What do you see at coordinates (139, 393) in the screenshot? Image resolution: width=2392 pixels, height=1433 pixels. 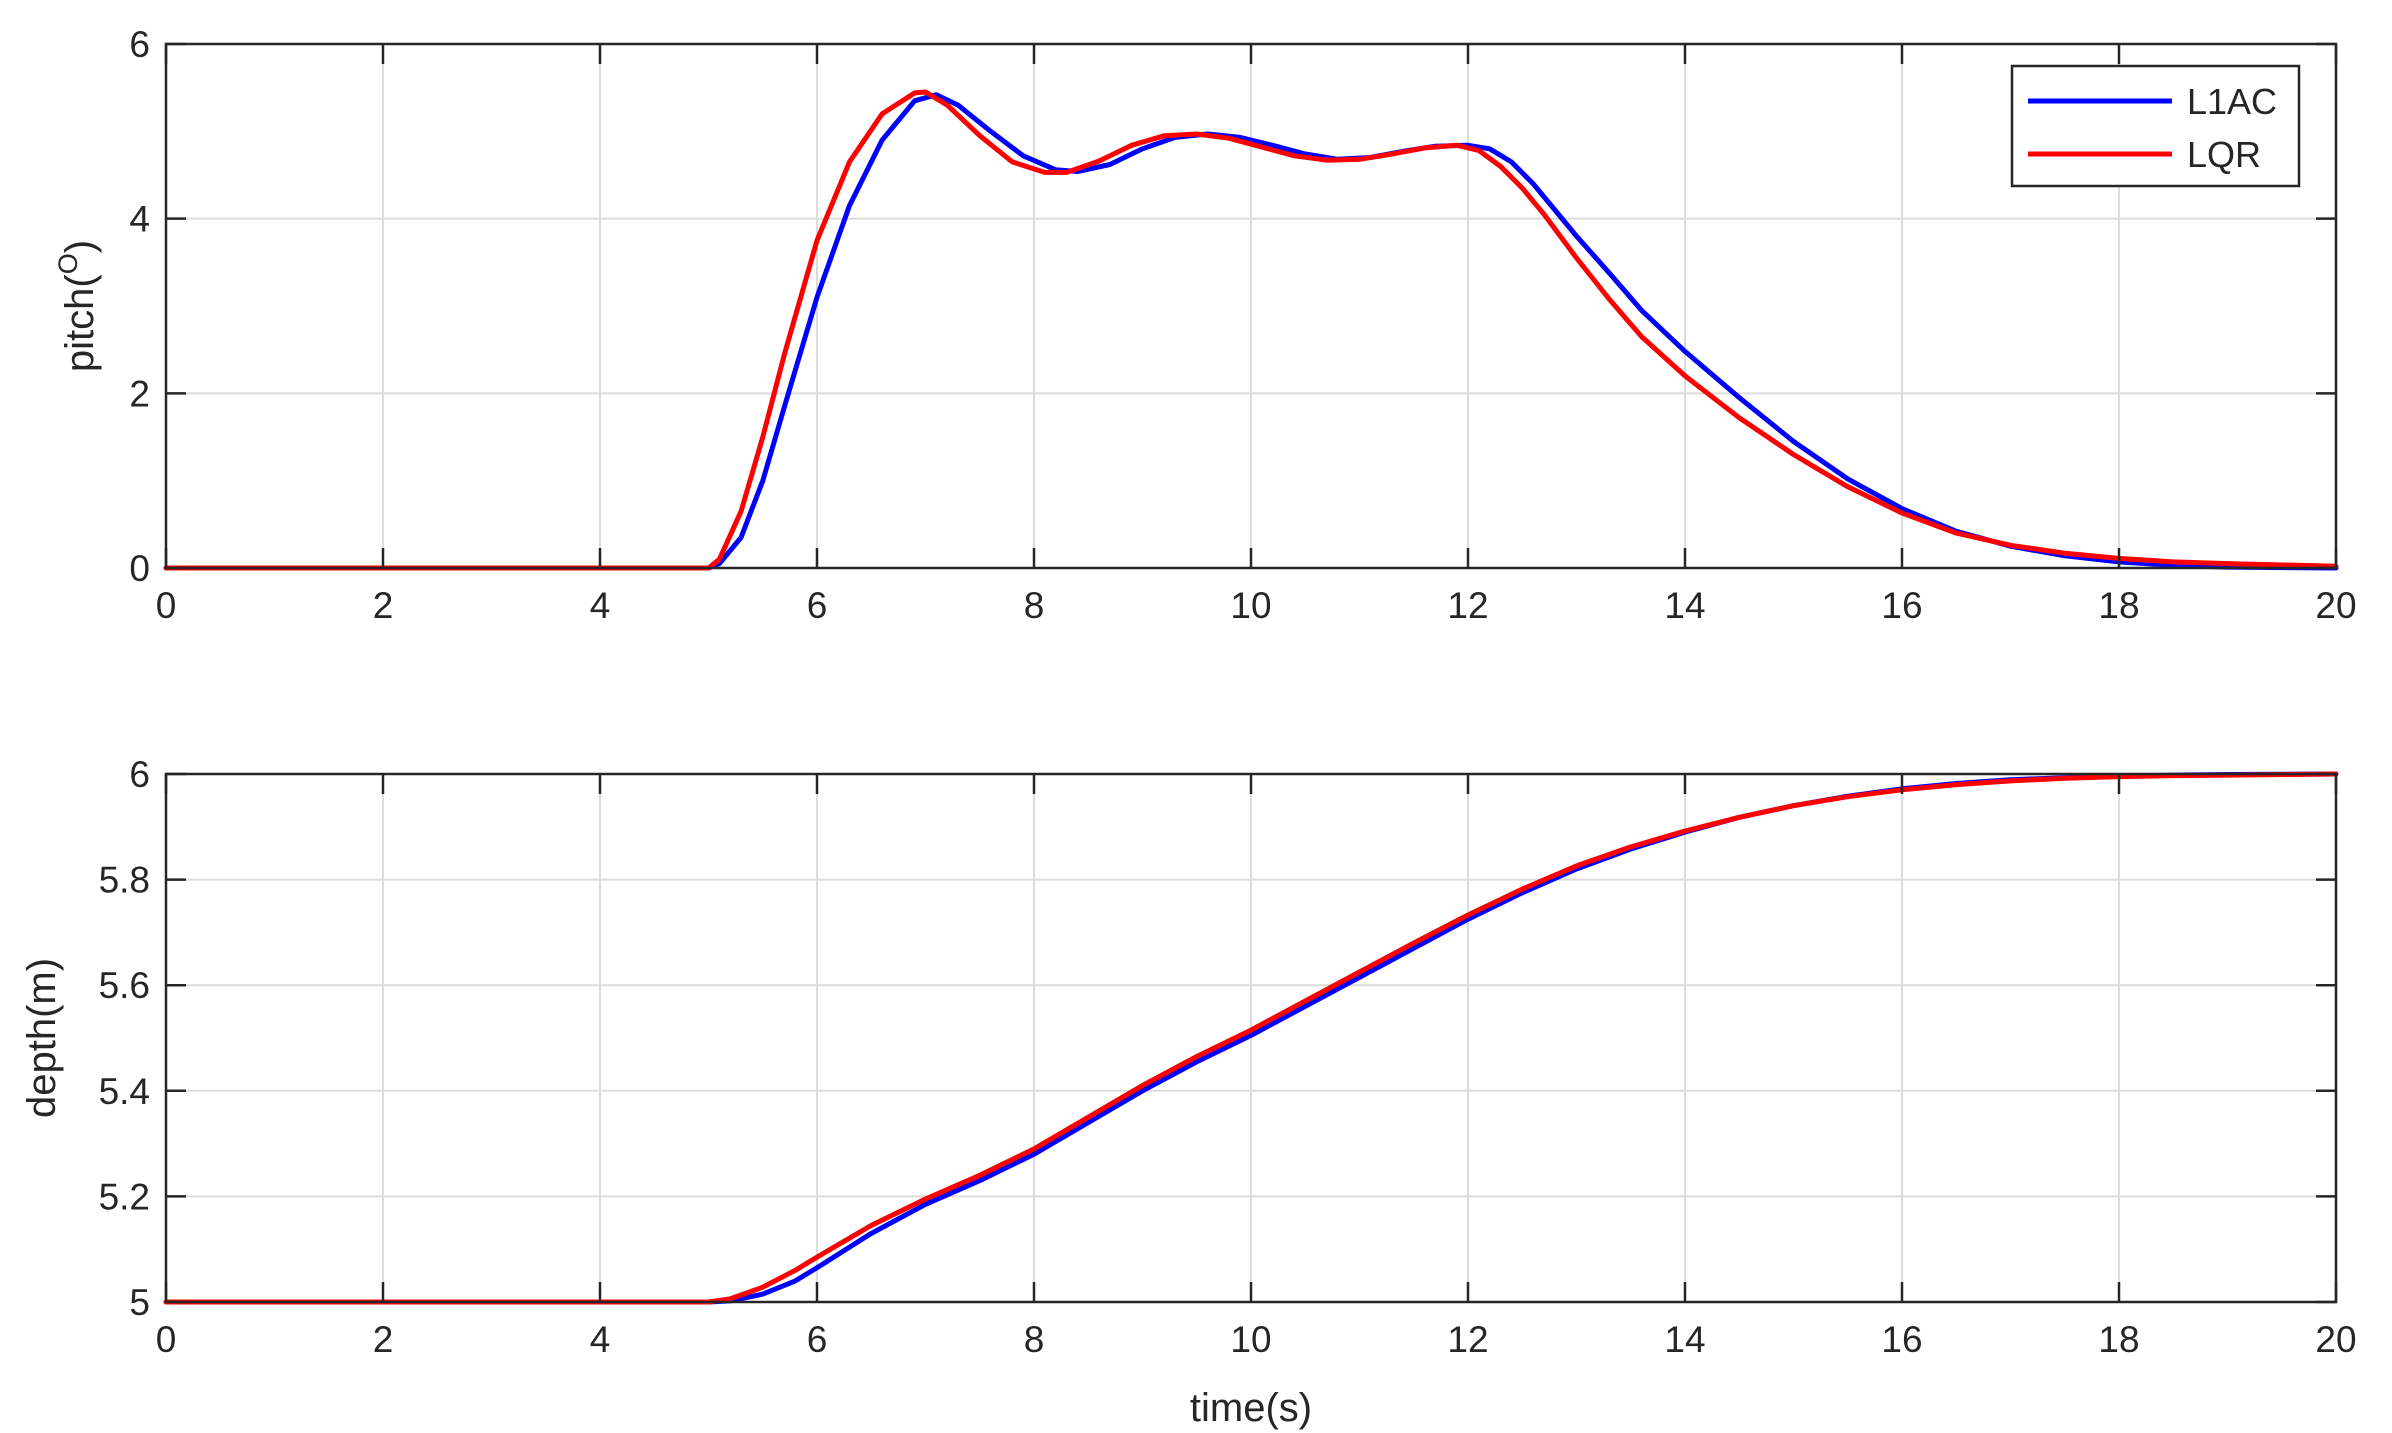 I see `pitch-y-tick-label: 2` at bounding box center [139, 393].